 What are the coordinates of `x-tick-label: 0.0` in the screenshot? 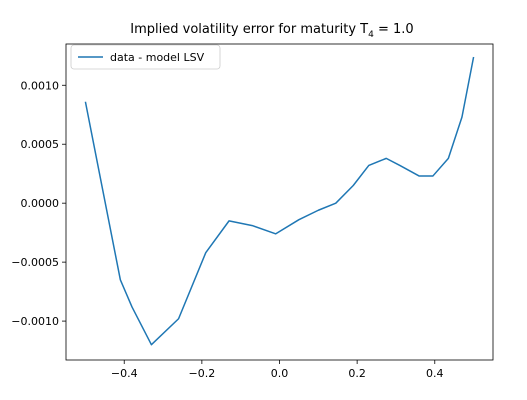 It's located at (280, 373).